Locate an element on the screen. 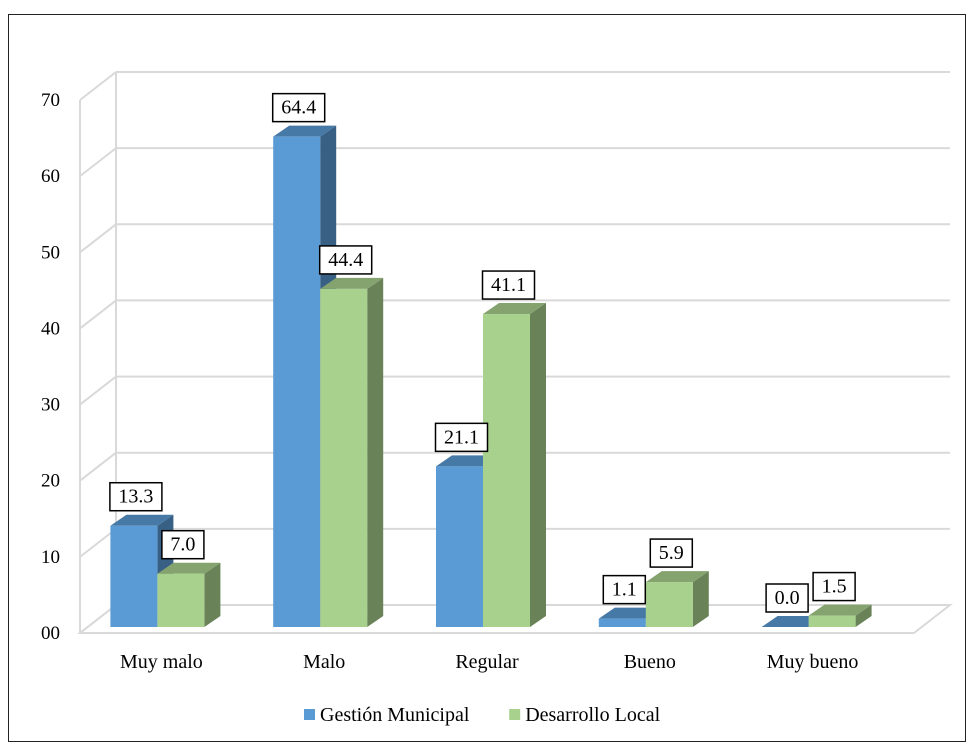 This screenshot has height=746, width=976. data-label: 5.9 is located at coordinates (671, 553).